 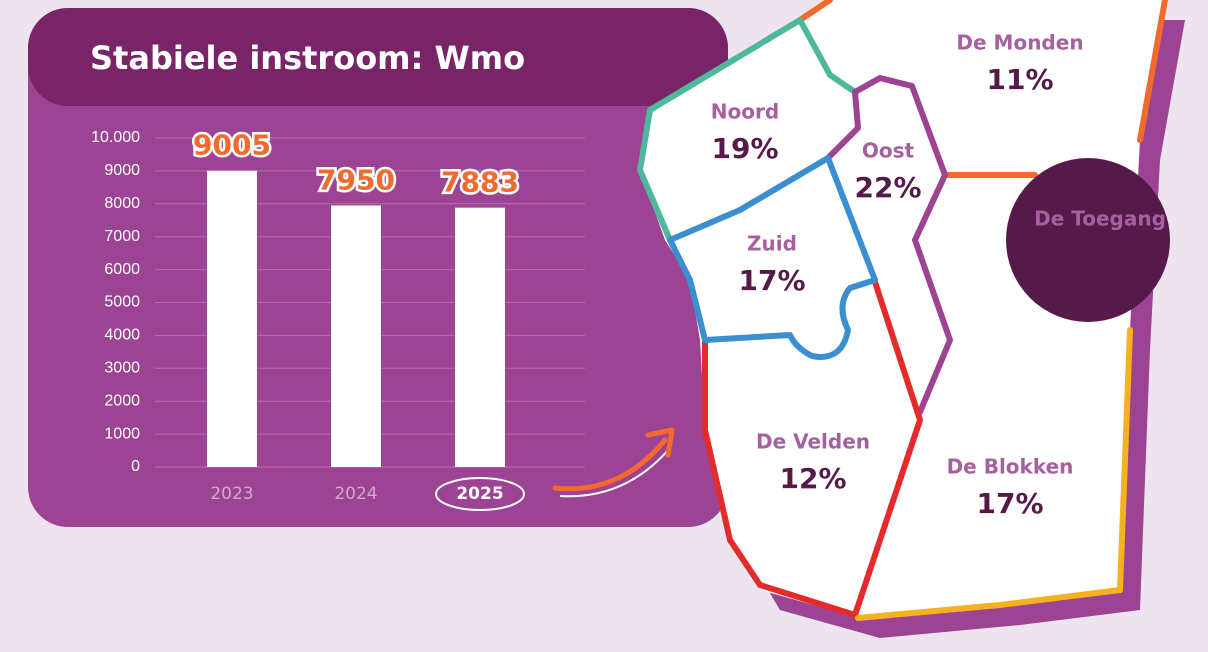 What do you see at coordinates (1100, 255) in the screenshot?
I see `region-value: 3%` at bounding box center [1100, 255].